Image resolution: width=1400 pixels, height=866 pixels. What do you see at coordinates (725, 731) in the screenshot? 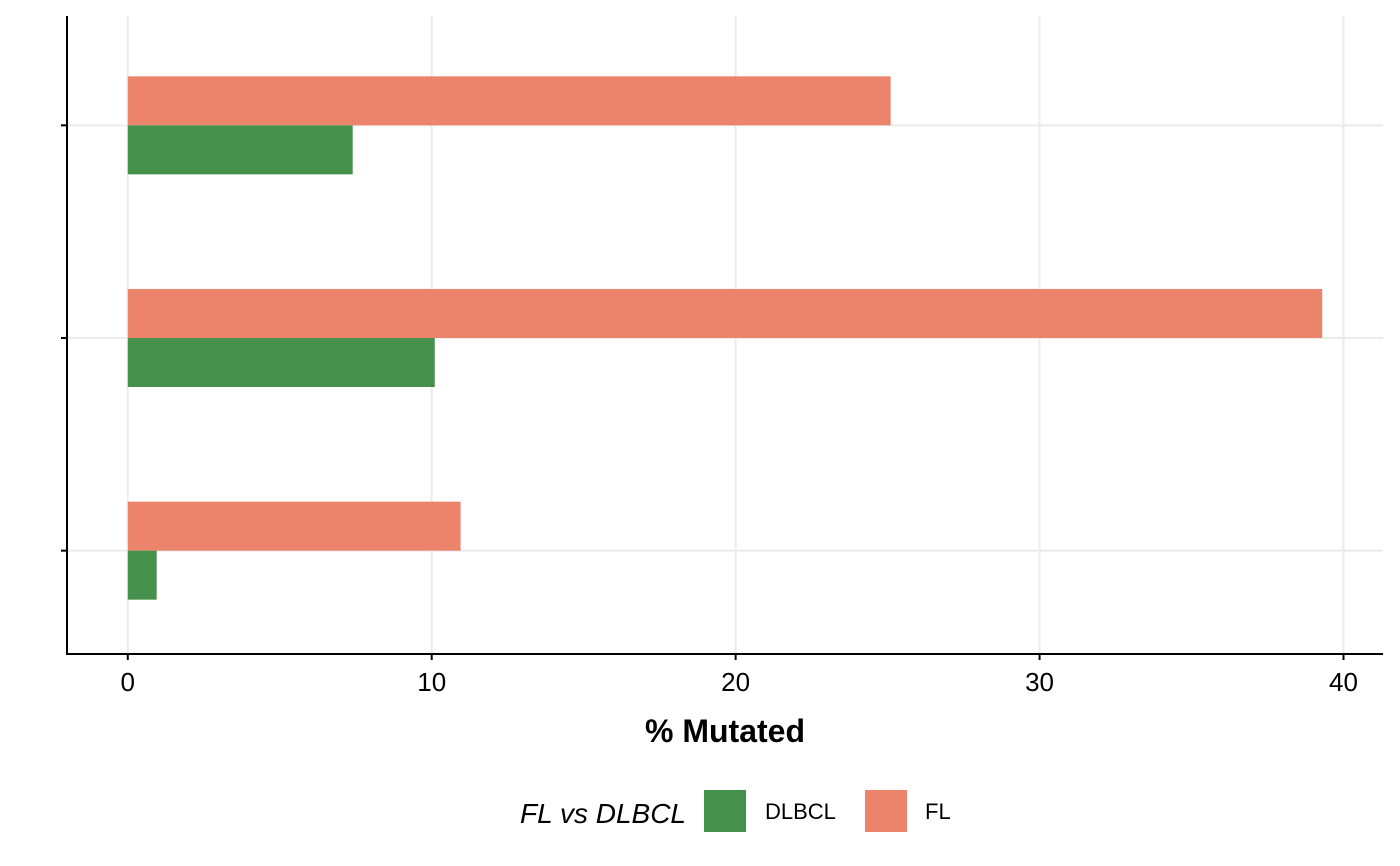
I see `x-axis-title: % Mutated` at bounding box center [725, 731].